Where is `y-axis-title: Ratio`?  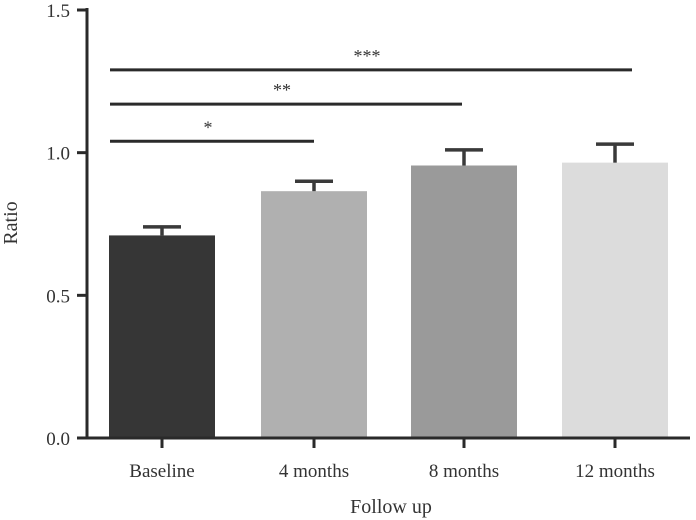
y-axis-title: Ratio is located at coordinates (11, 222).